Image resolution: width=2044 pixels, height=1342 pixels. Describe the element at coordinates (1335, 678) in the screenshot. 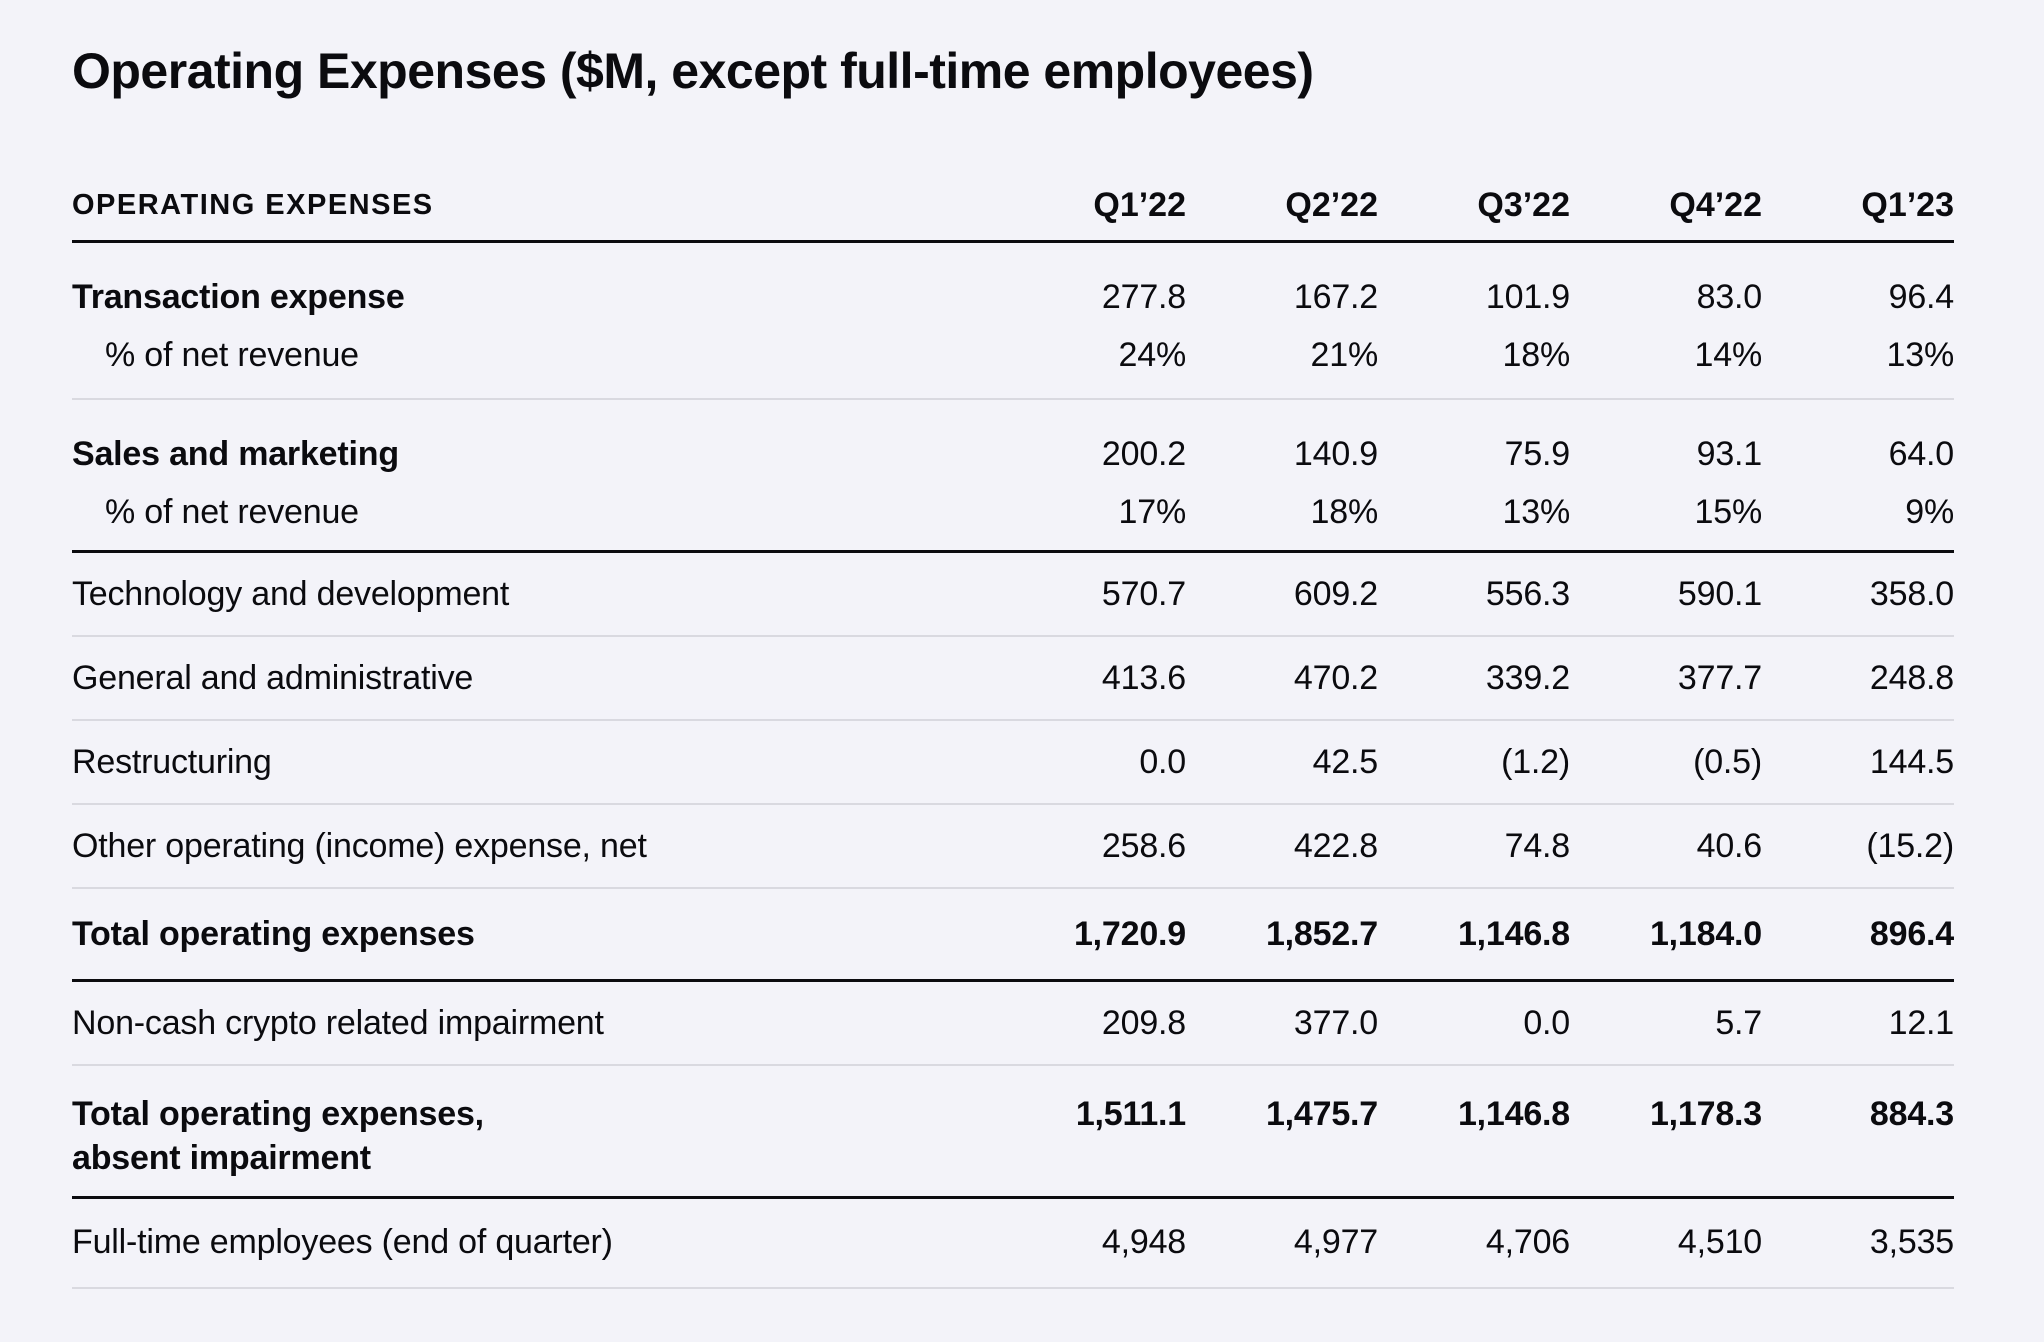

I see `value-cell: 470.2` at that location.